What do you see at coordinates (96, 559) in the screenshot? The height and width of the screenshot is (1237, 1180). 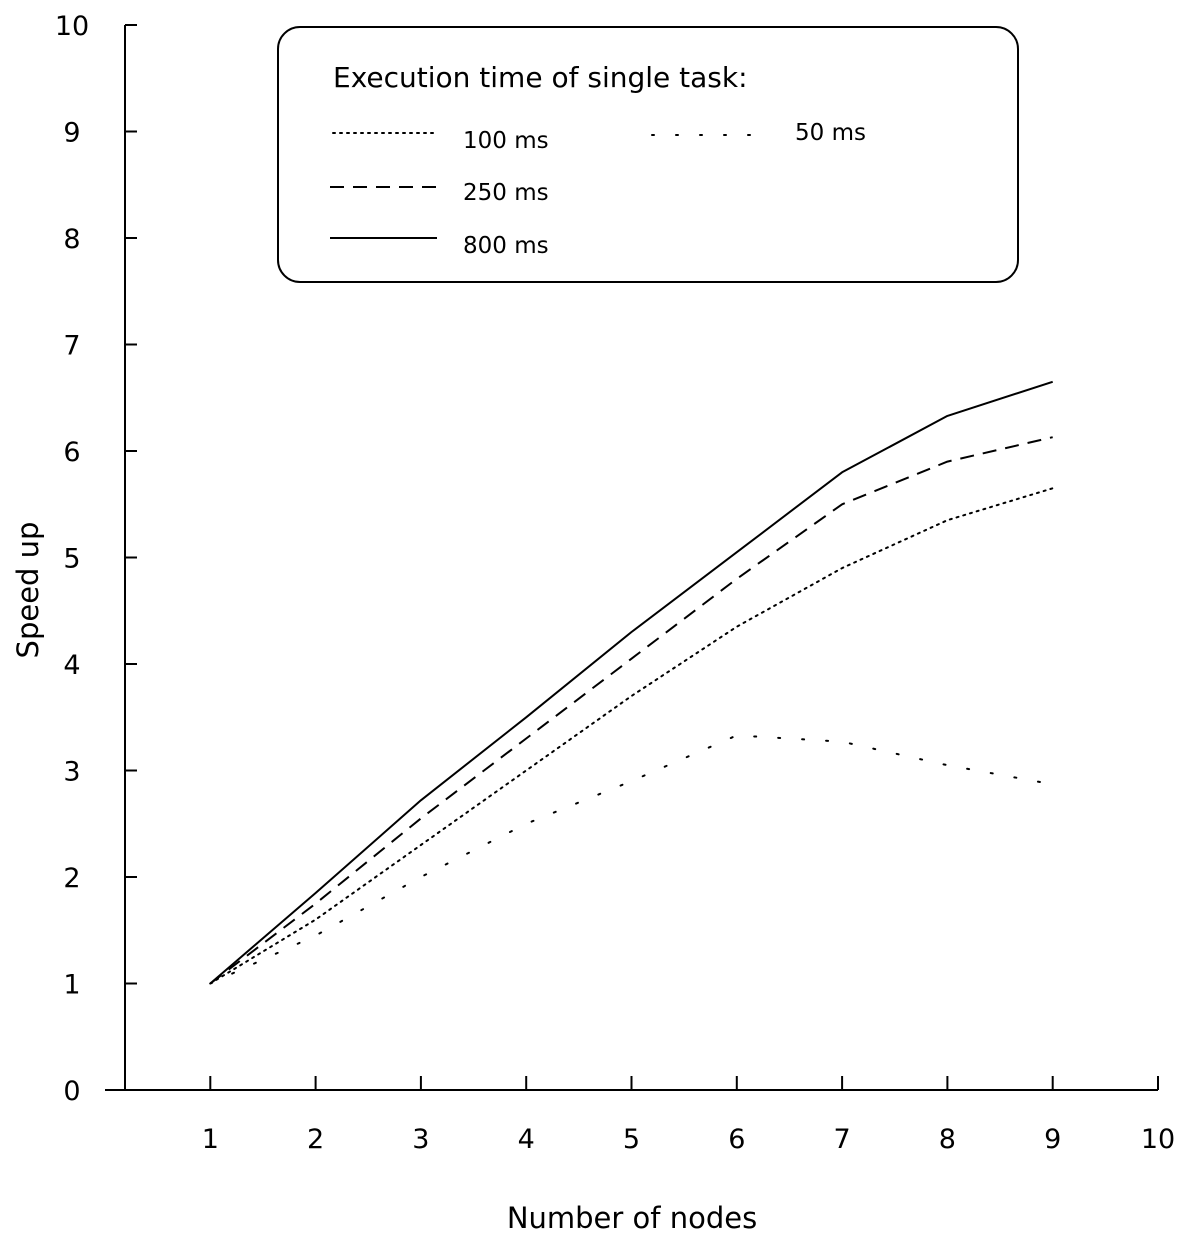 I see `y-ticks: 0 1 2 3 4 5 6 7 8 9 10` at bounding box center [96, 559].